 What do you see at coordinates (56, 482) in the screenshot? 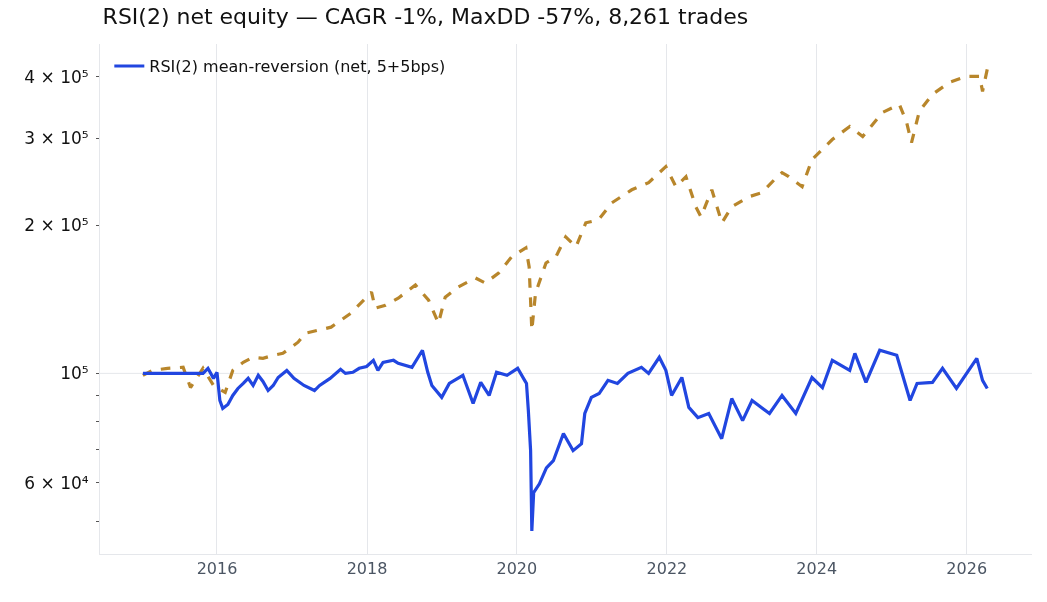
I see `y-tick-label: 6 × 10⁴` at bounding box center [56, 482].